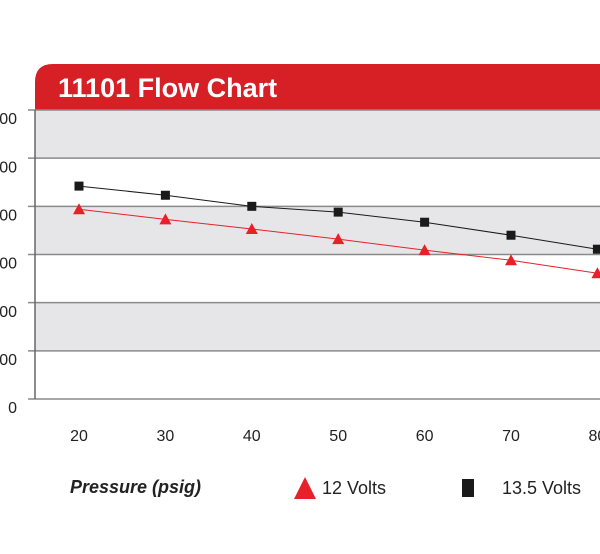  What do you see at coordinates (8, 360) in the screenshot?
I see `y-tick-label: 100` at bounding box center [8, 360].